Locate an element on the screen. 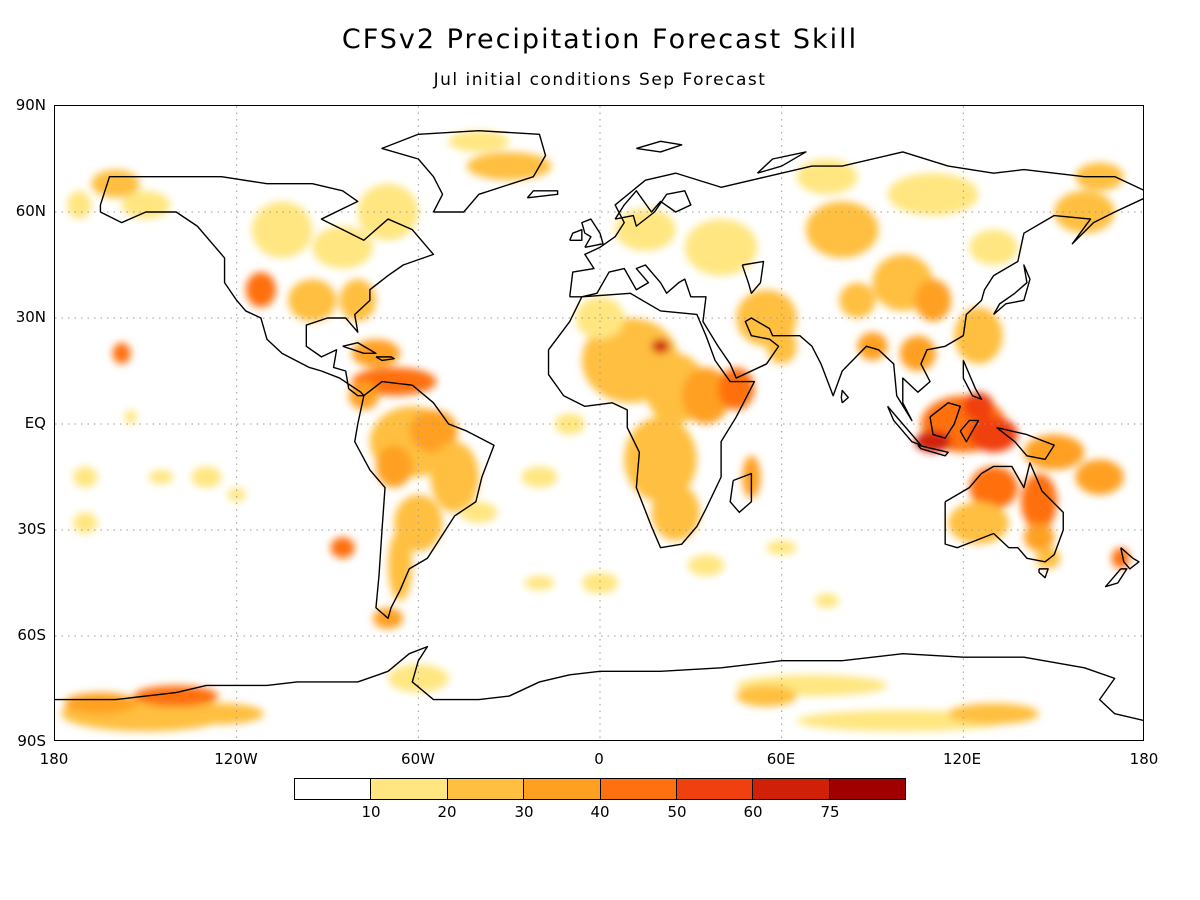 This screenshot has width=1200, height=900. colorbar-label: 50 is located at coordinates (677, 812).